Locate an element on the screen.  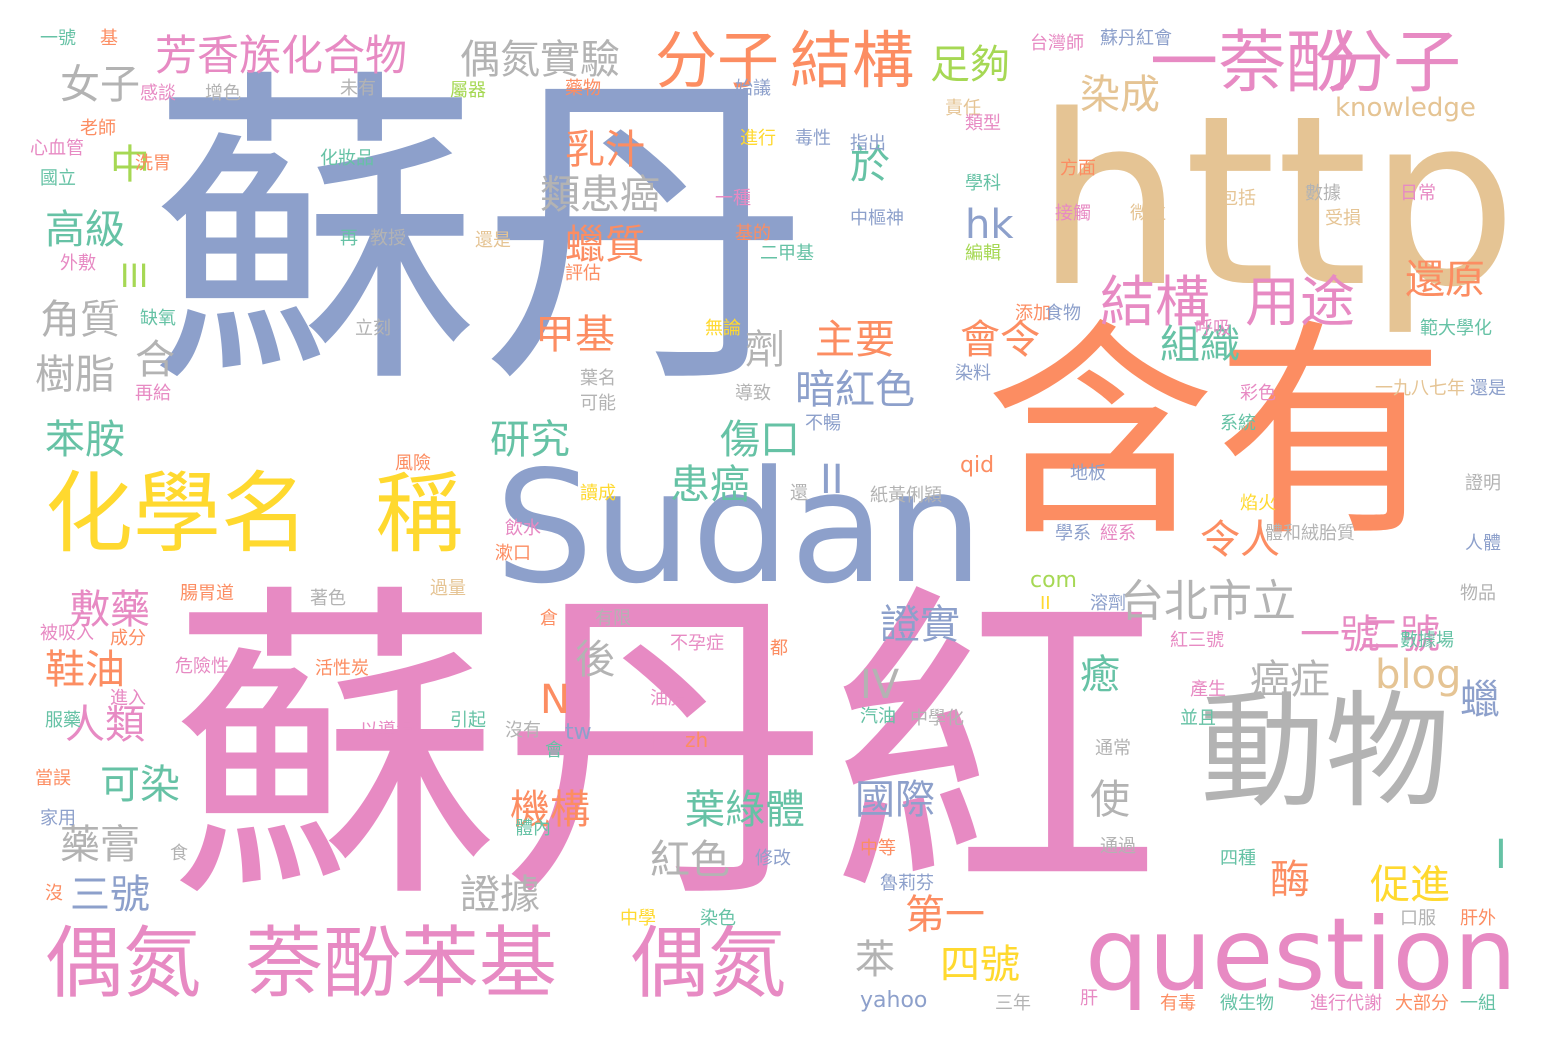
word: 責任 is located at coordinates (963, 108).